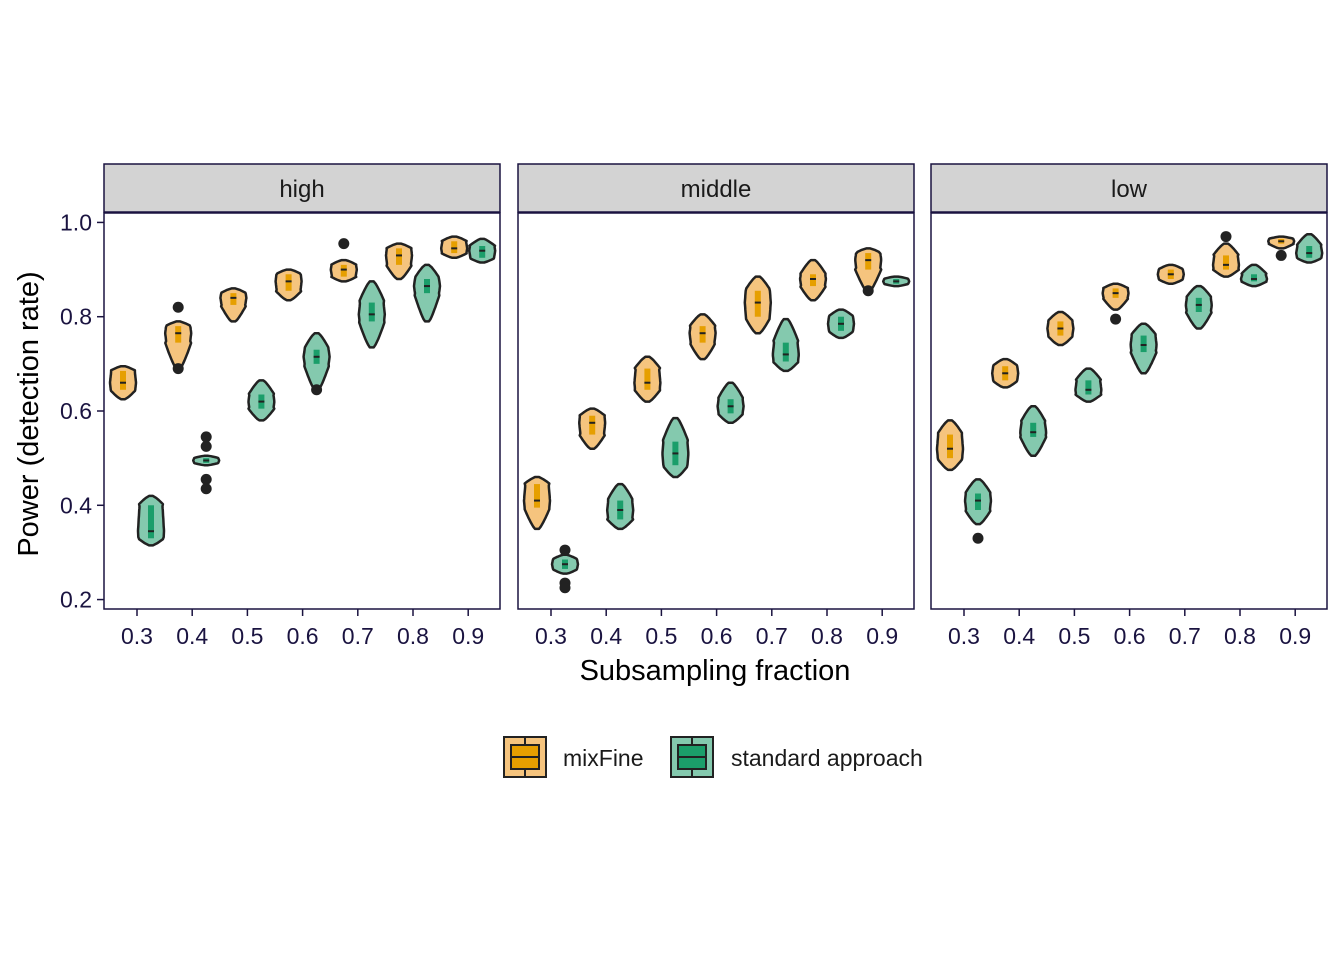 The width and height of the screenshot is (1344, 960). I want to click on panel-low: low 0.3 0.4 0.5 0.6 0.7 0.8 0.9, so click(1129, 406).